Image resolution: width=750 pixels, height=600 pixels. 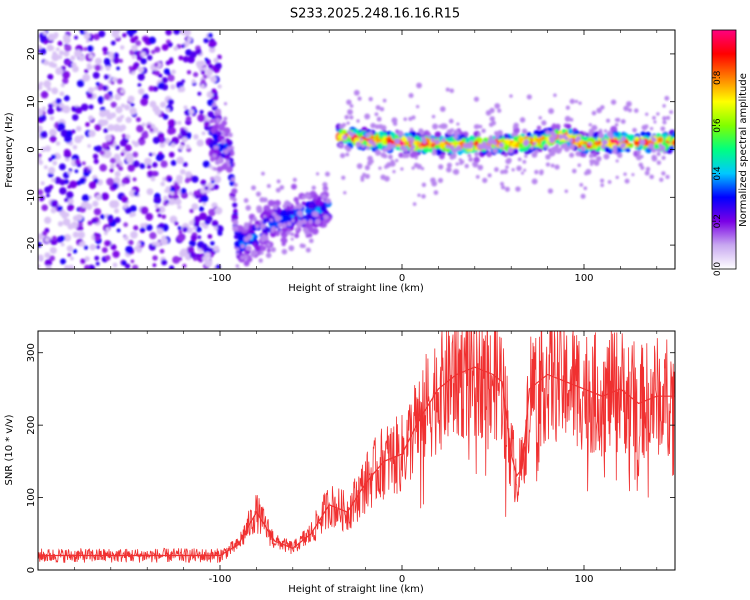 I want to click on snr-y-tick-label: 100, so click(x=31, y=497).